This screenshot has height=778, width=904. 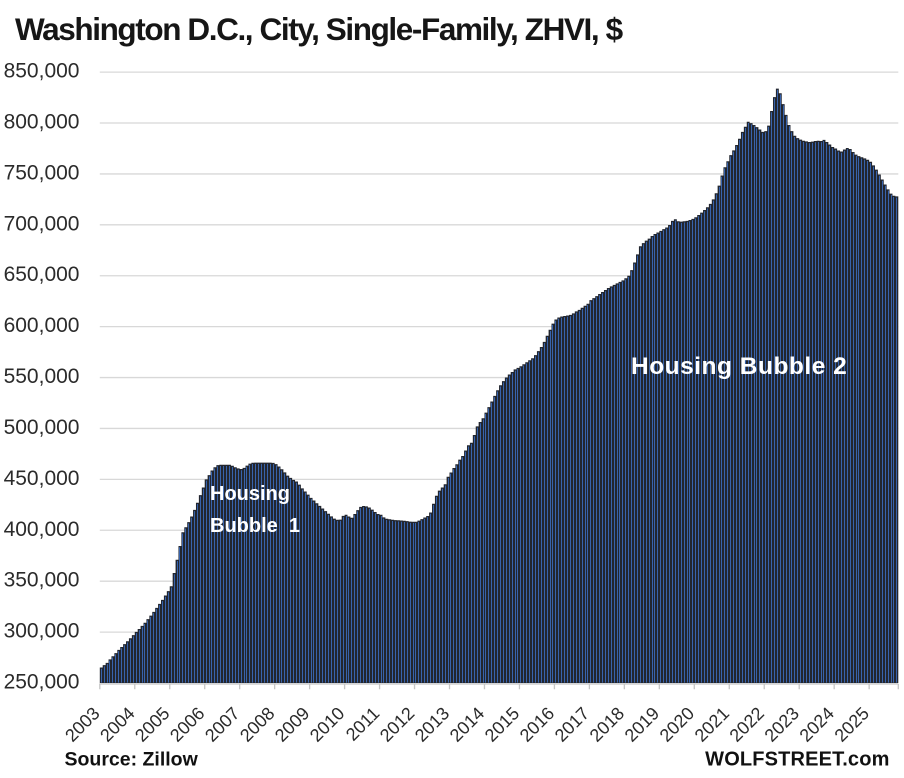 What do you see at coordinates (42, 274) in the screenshot?
I see `svg-text: 650,000` at bounding box center [42, 274].